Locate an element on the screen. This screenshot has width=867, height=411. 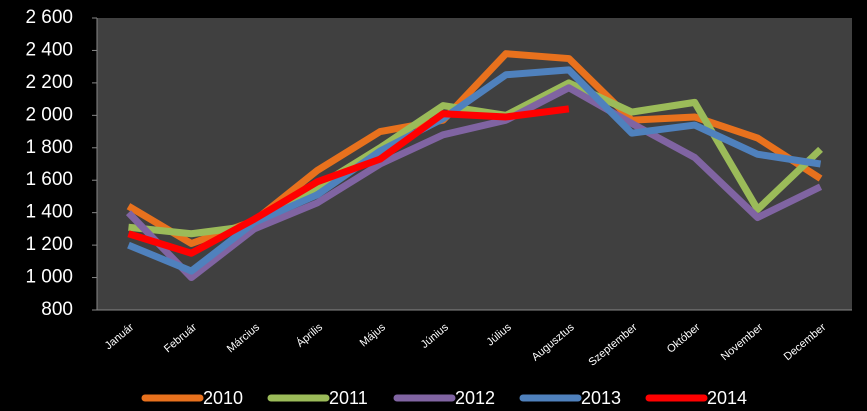
legend-label: 2014 is located at coordinates (727, 398).